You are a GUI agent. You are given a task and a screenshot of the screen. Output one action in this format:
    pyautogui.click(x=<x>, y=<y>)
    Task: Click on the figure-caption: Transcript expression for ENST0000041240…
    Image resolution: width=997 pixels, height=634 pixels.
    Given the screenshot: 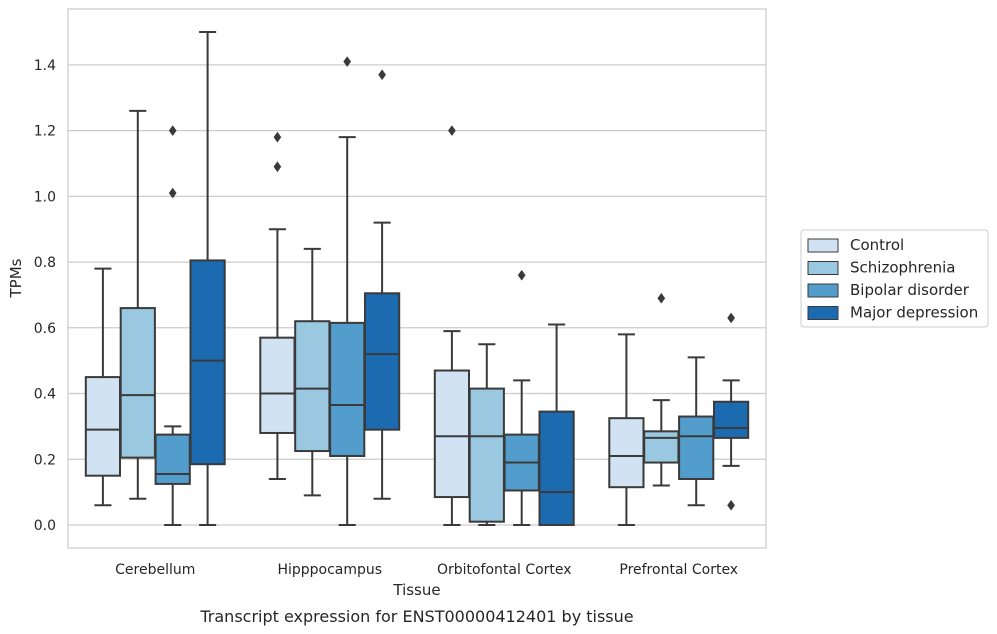 What is the action you would take?
    pyautogui.click(x=416, y=616)
    